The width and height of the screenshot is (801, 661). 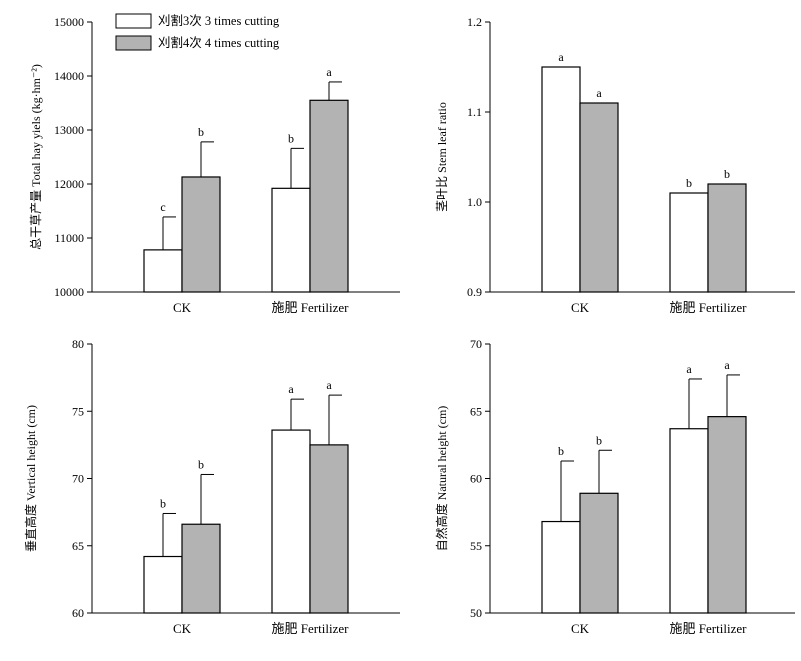 I want to click on y-tick-label: 13000, so click(x=69, y=130).